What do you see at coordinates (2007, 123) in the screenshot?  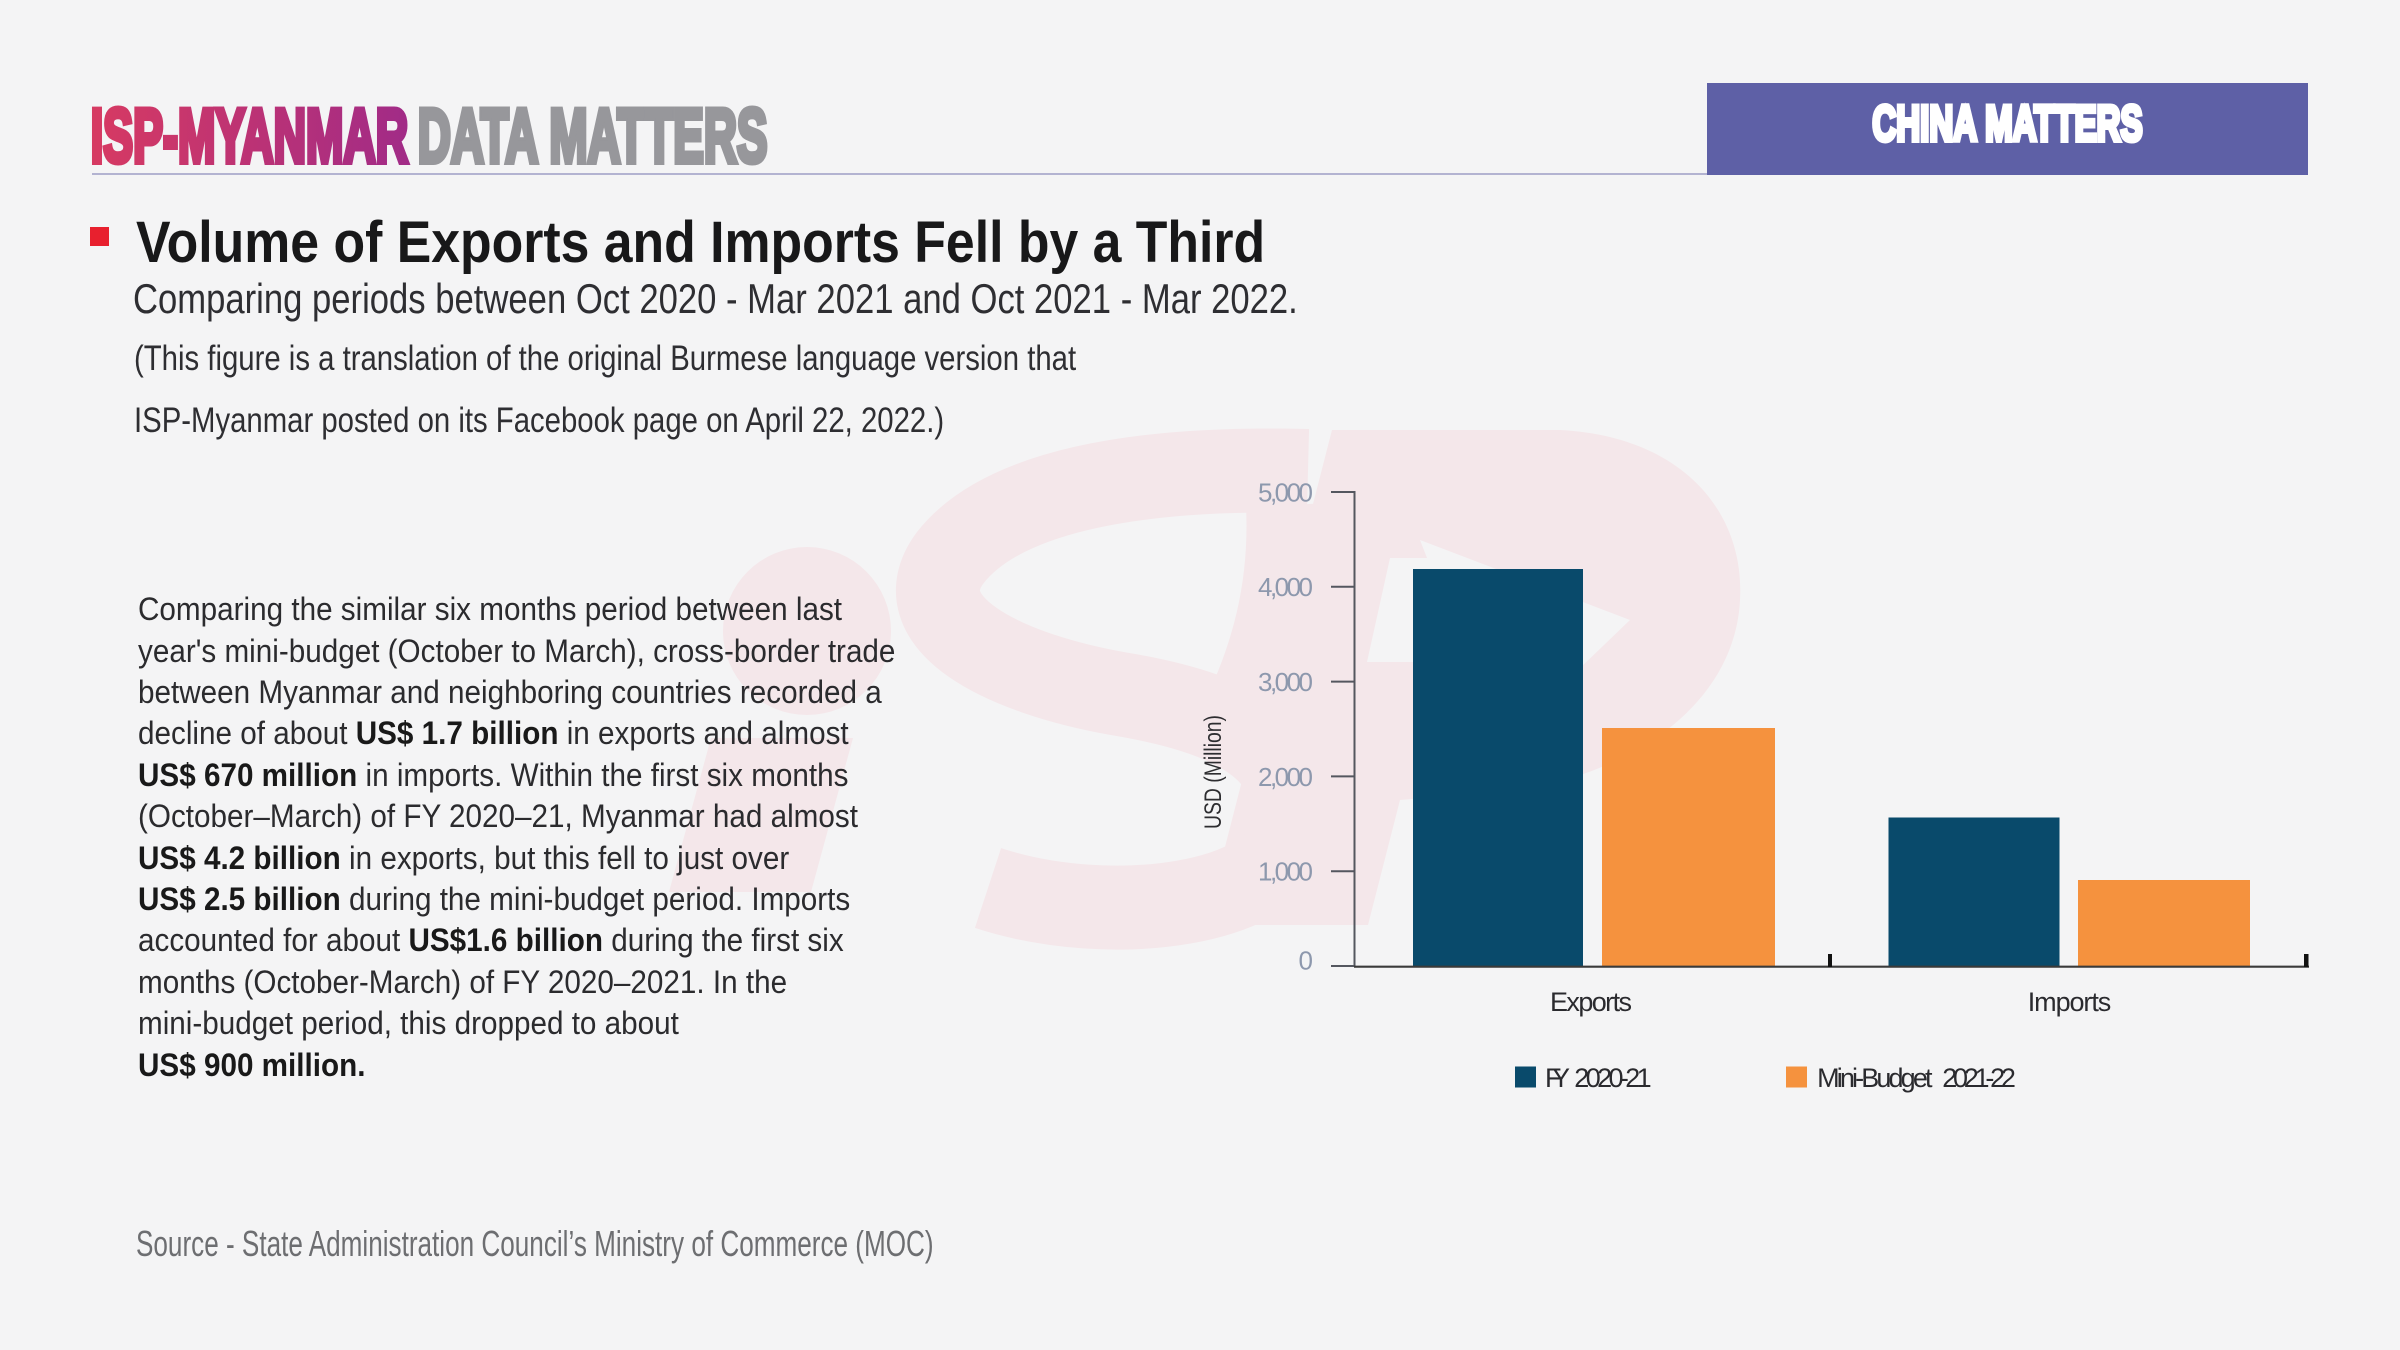 I see `svg-text: CHINA MATTERS` at bounding box center [2007, 123].